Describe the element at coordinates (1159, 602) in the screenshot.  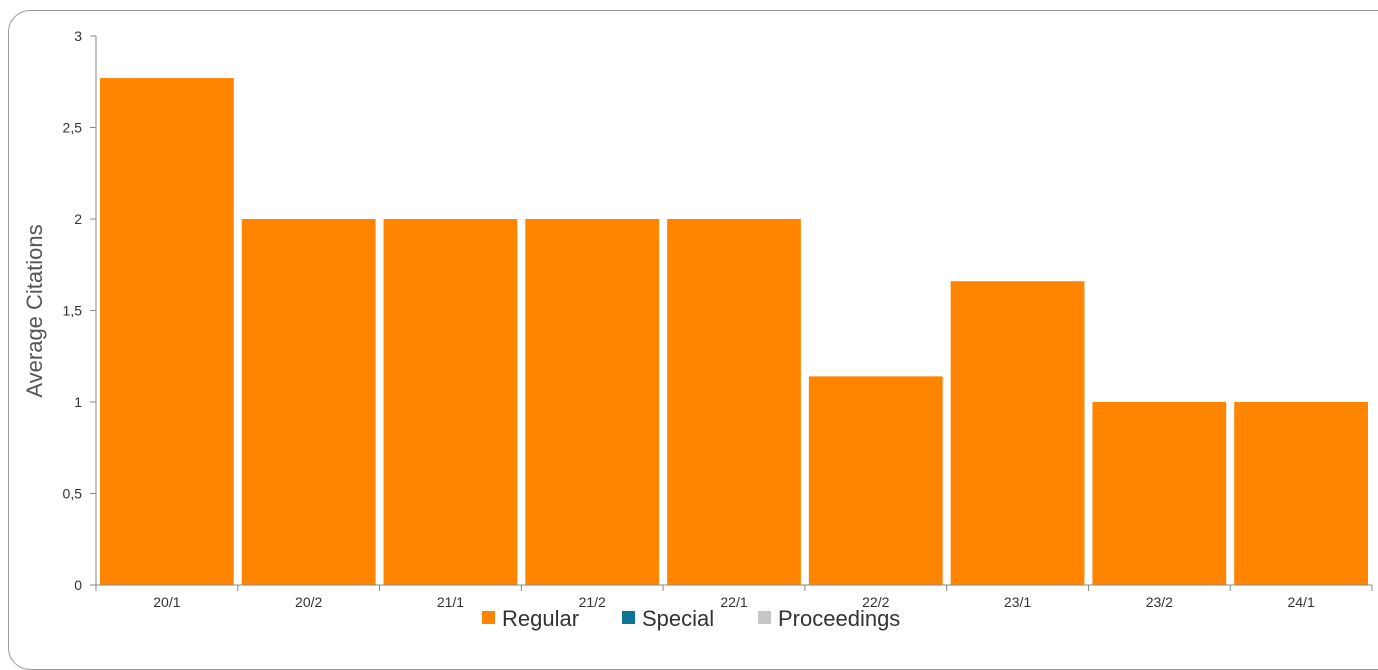
I see `x-tick-label: 23/2` at that location.